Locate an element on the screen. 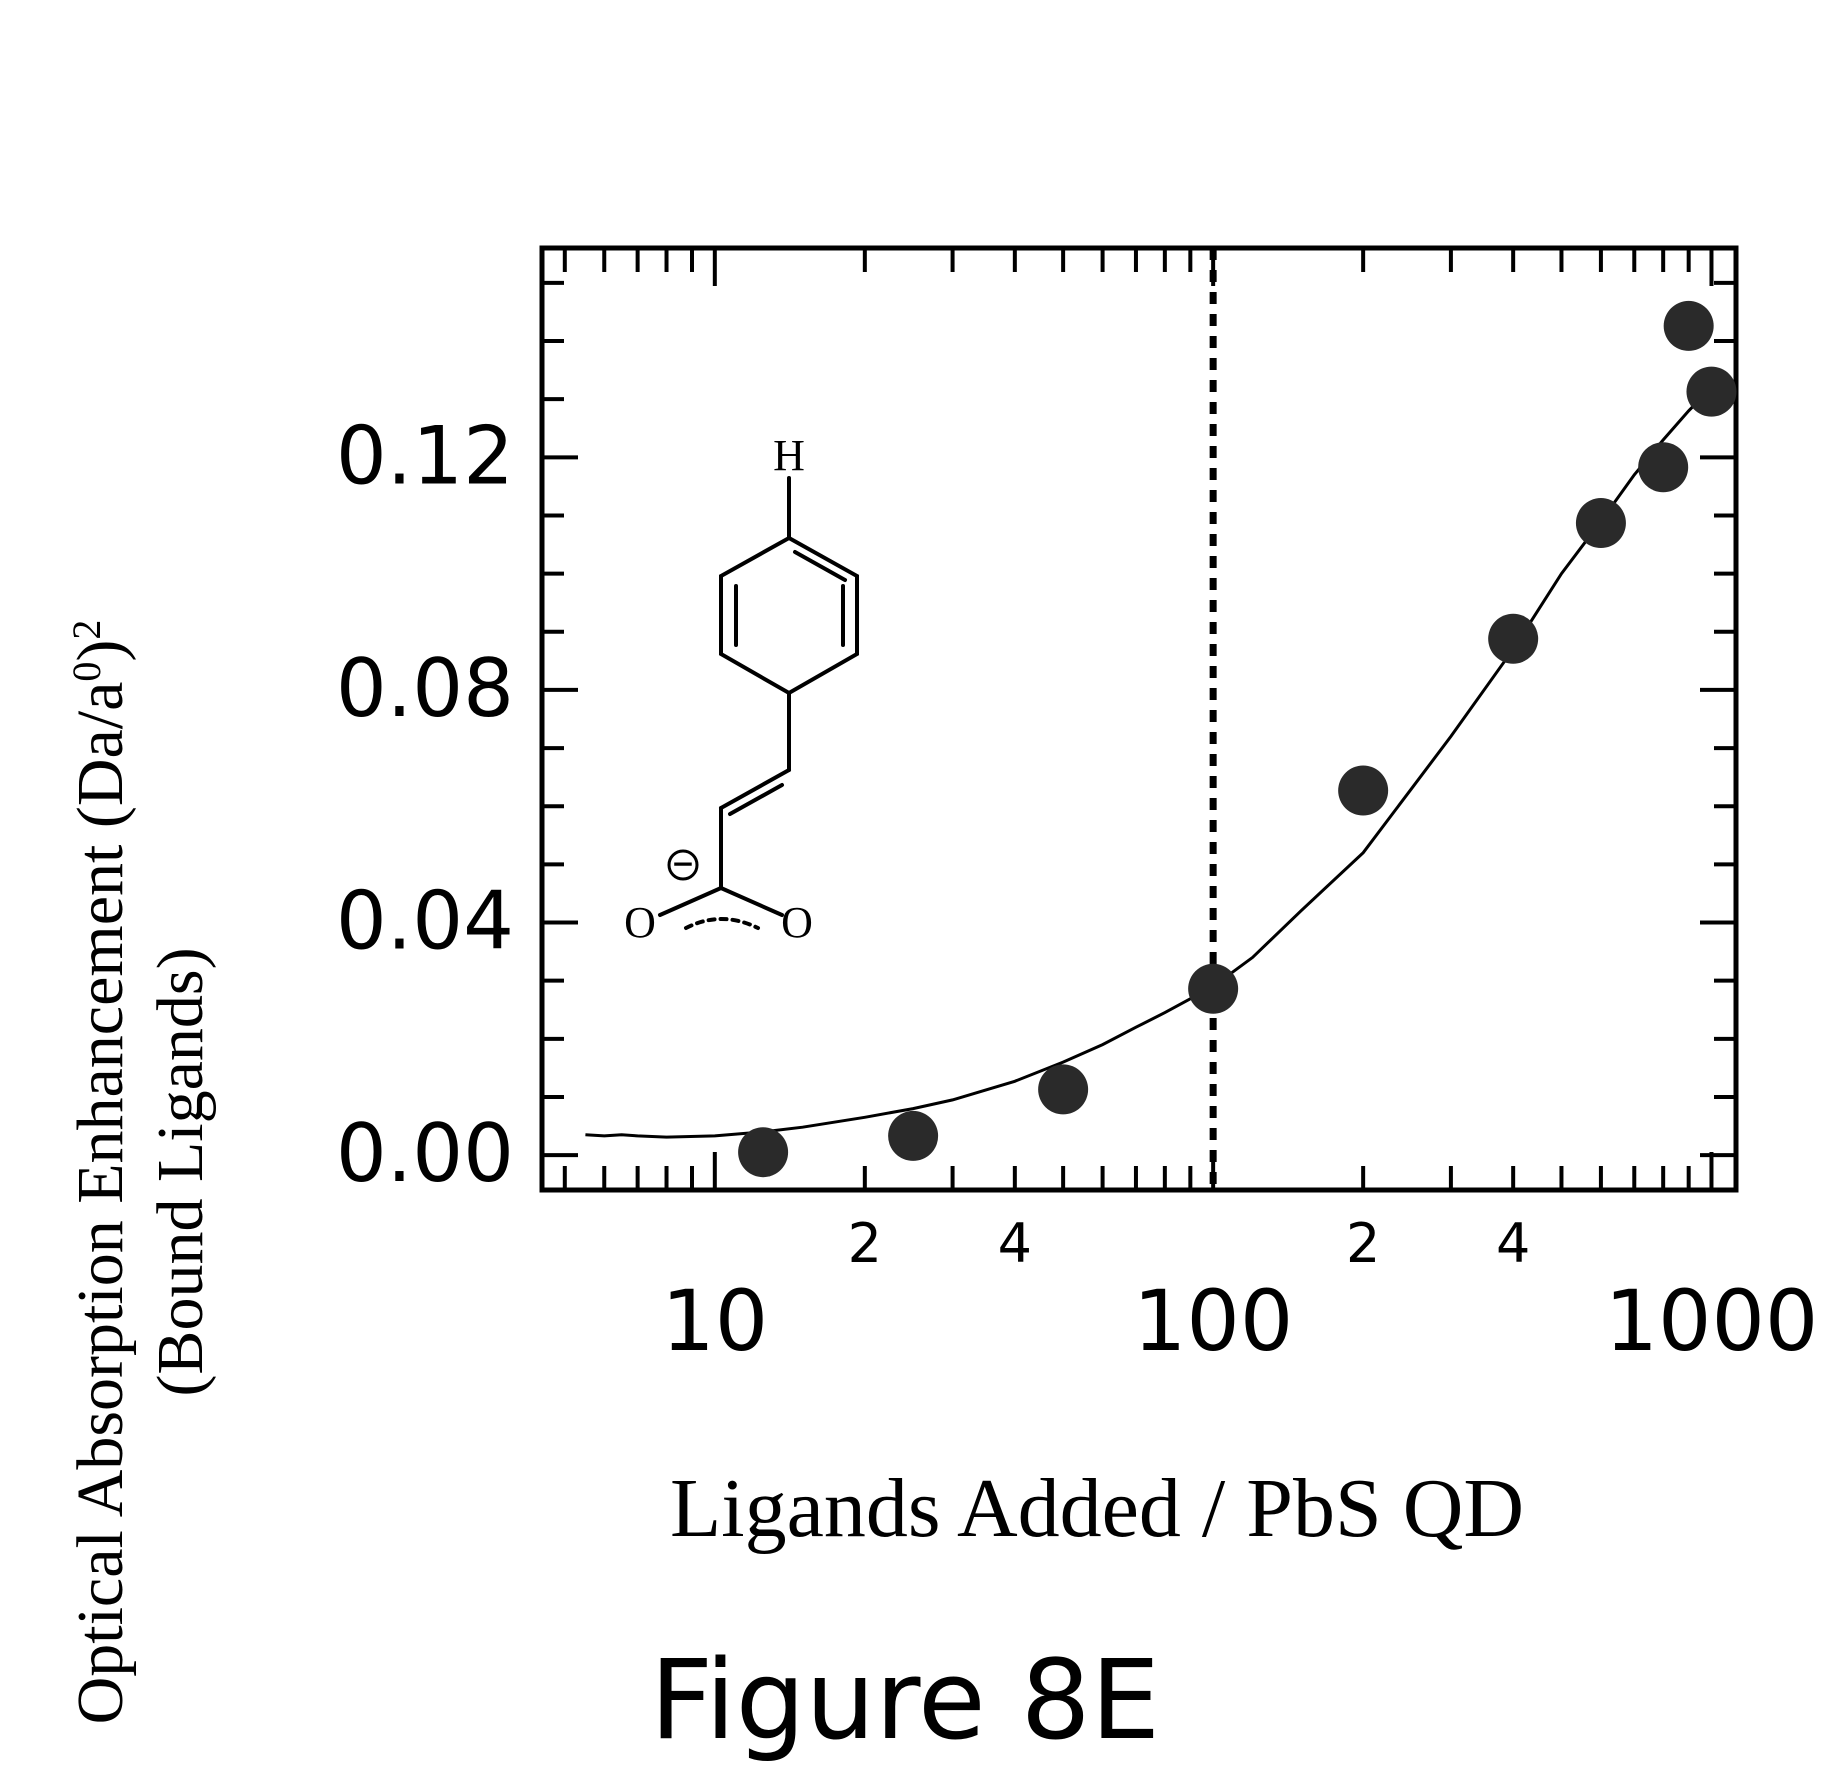  y-tick-label: 0.04 is located at coordinates (425, 921).